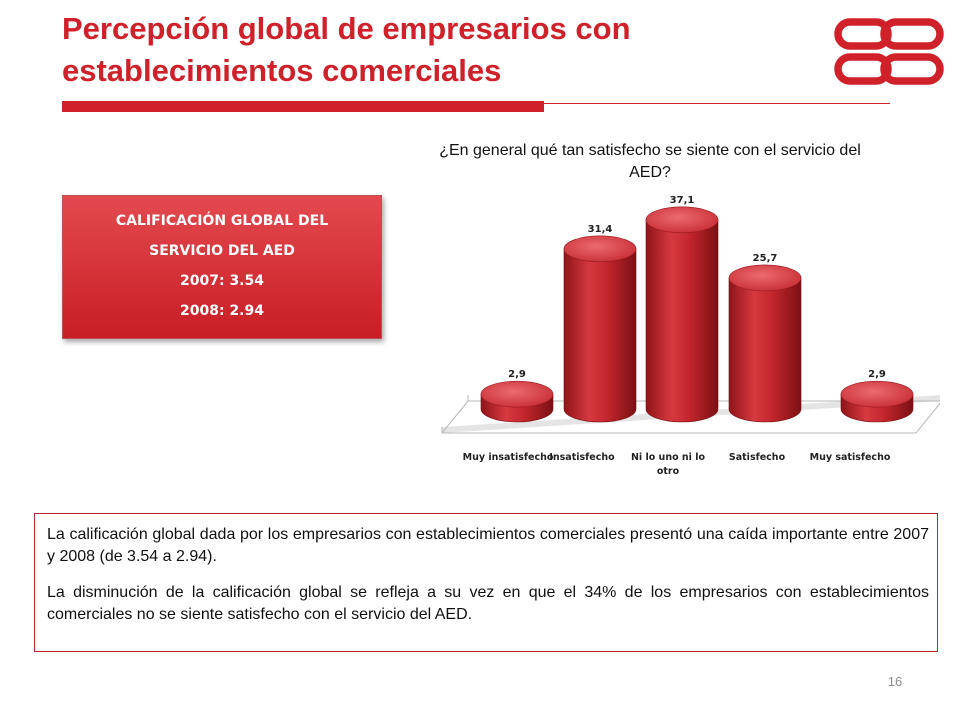 The width and height of the screenshot is (960, 720). What do you see at coordinates (717, 103) in the screenshot?
I see `title-underline-rule` at bounding box center [717, 103].